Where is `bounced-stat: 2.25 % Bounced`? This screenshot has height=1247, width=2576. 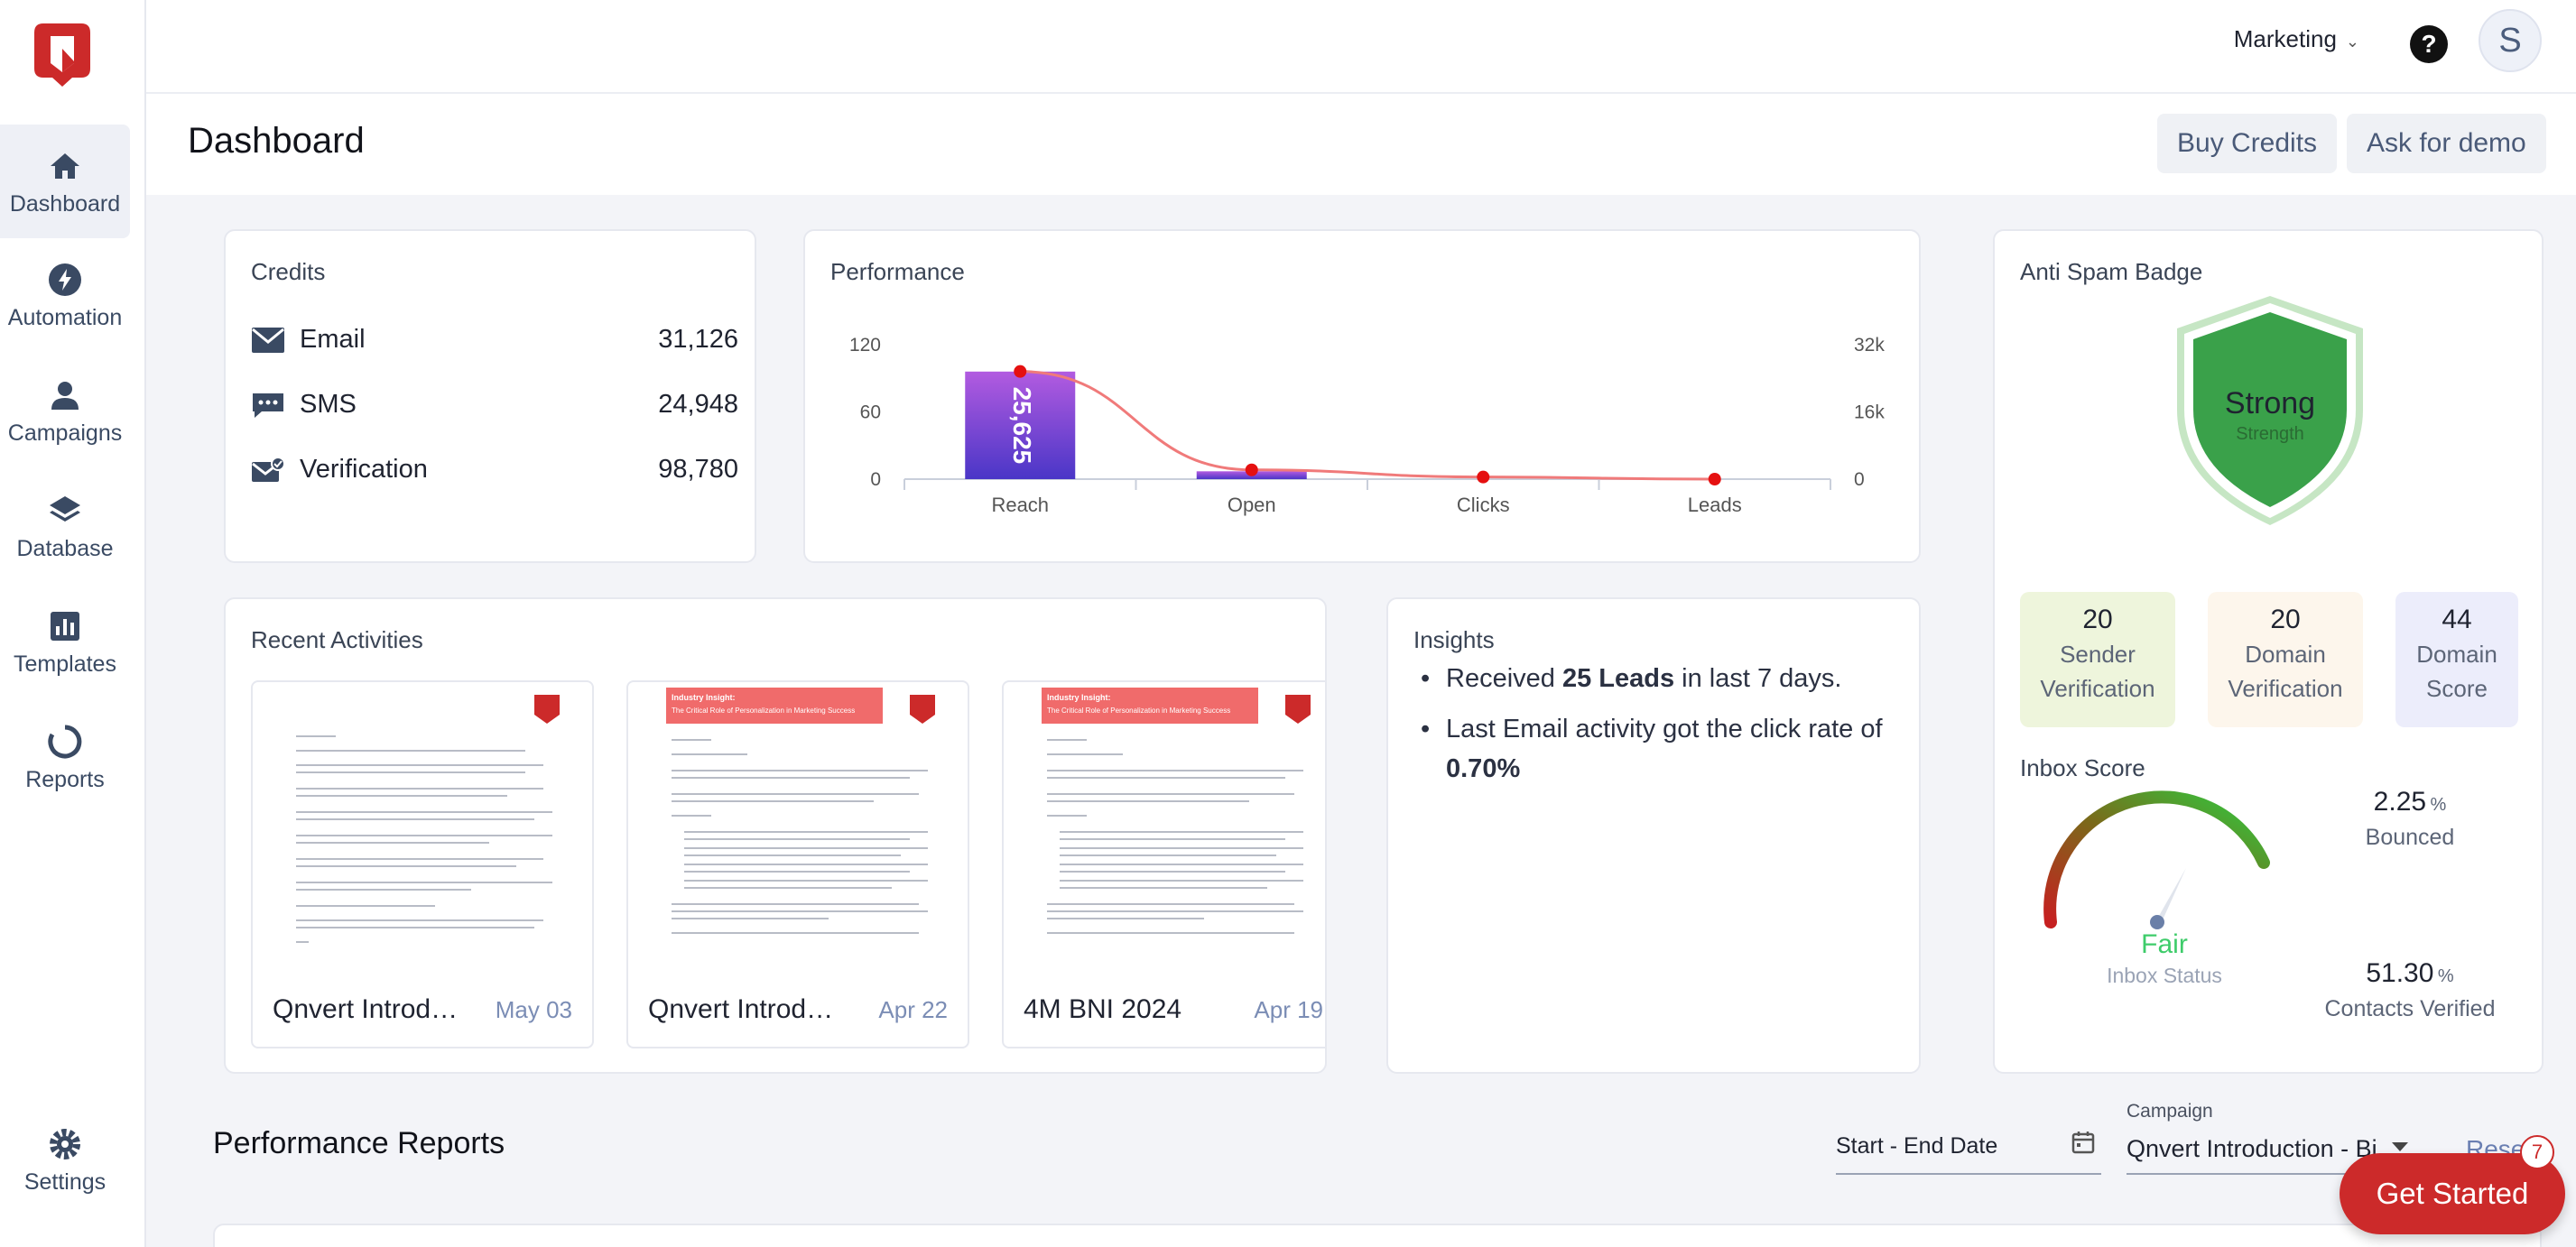 bounced-stat: 2.25 % Bounced is located at coordinates (2410, 819).